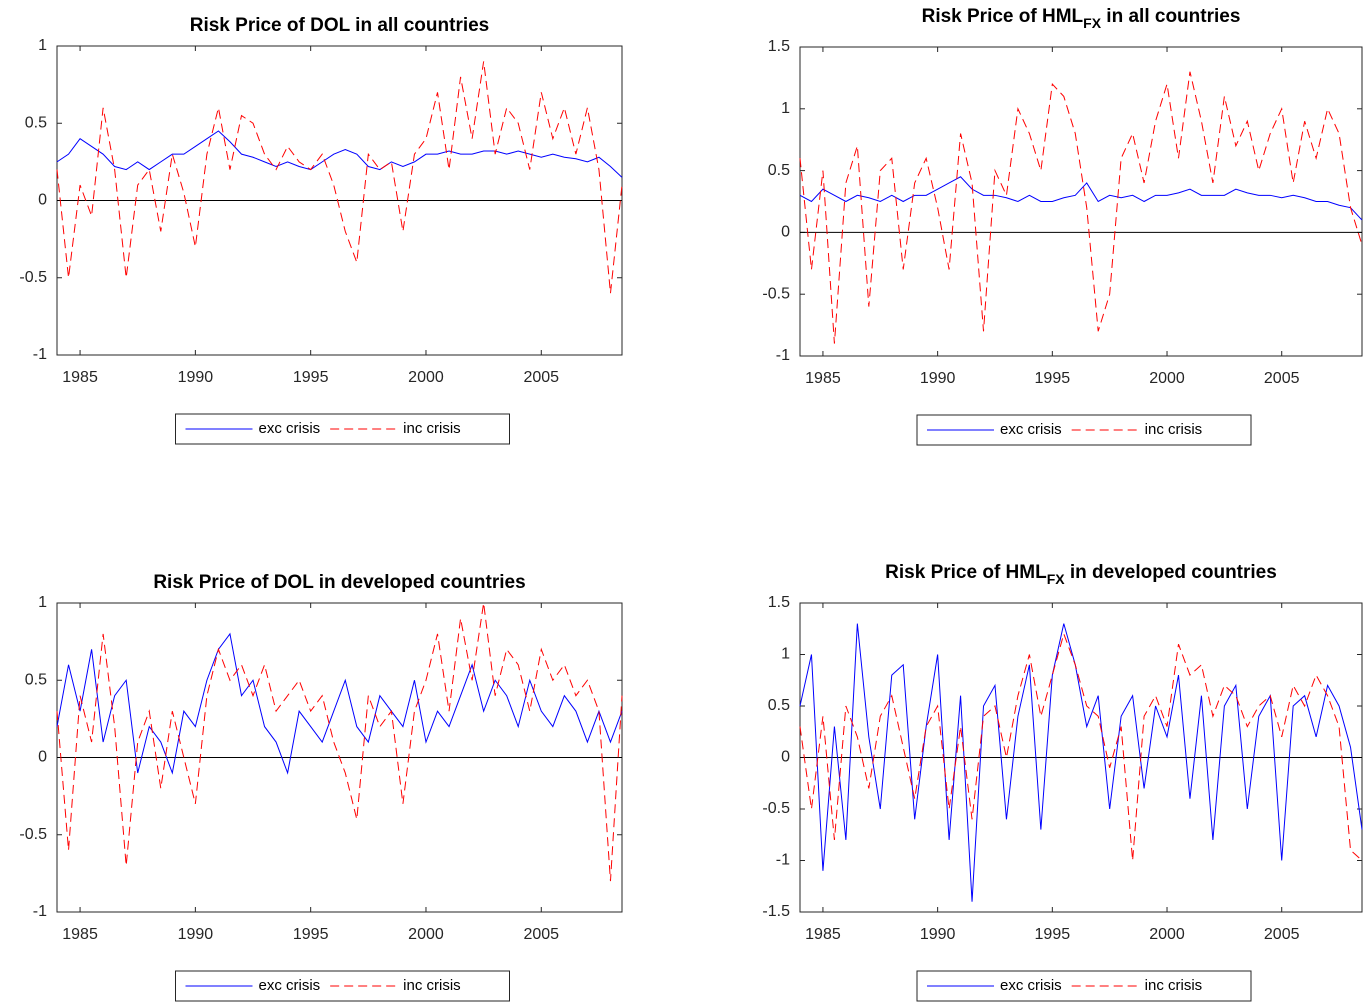  Describe the element at coordinates (340, 25) in the screenshot. I see `chart-title: Risk Price of DOL in all countries` at that location.